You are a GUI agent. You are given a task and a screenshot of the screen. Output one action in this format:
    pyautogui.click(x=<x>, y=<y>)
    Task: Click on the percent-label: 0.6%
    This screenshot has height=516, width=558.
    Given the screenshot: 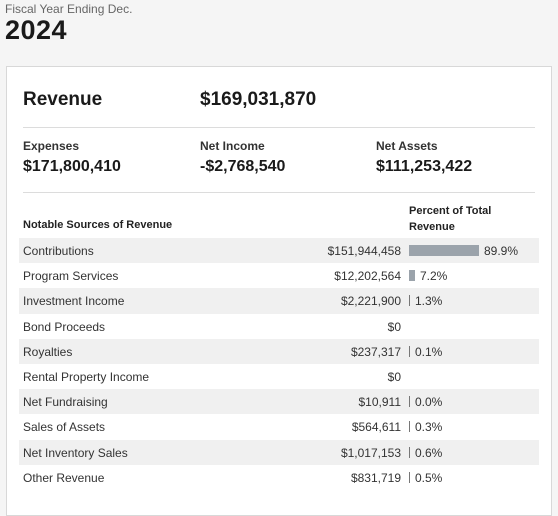 What is the action you would take?
    pyautogui.click(x=429, y=452)
    